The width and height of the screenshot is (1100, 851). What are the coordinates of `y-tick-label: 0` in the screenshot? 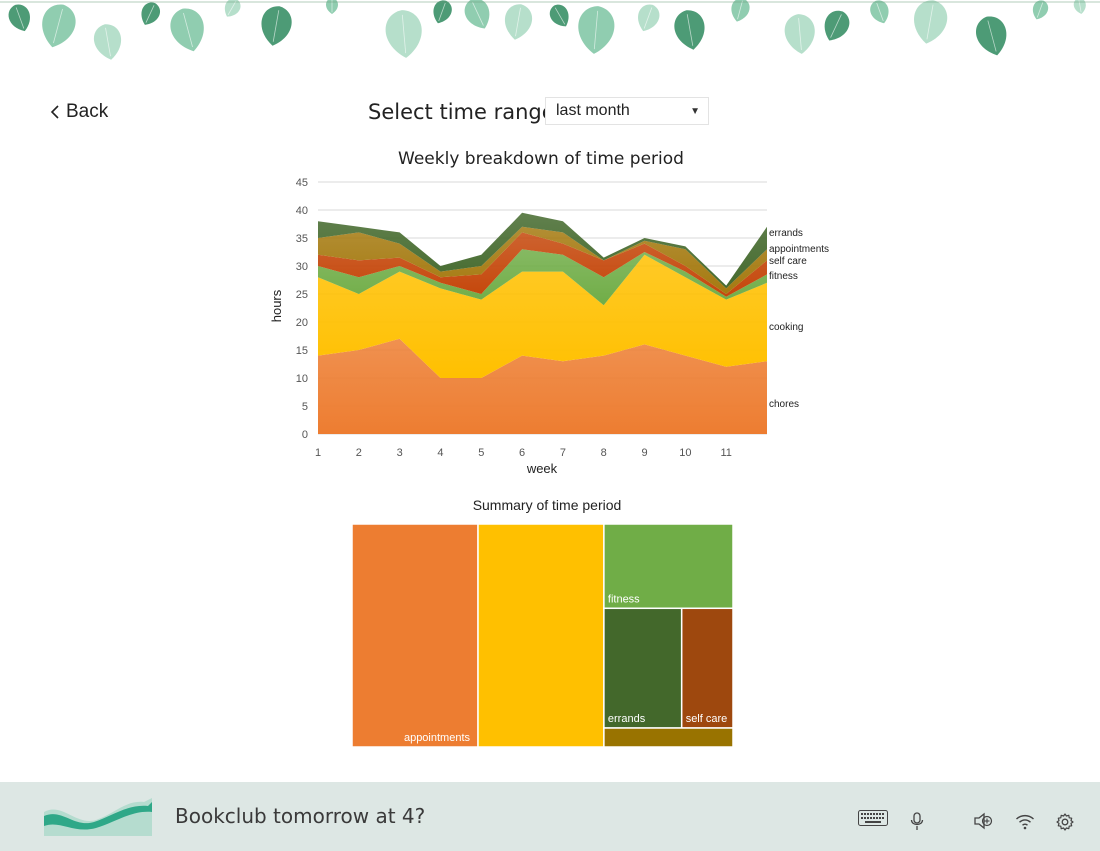 It's located at (305, 435).